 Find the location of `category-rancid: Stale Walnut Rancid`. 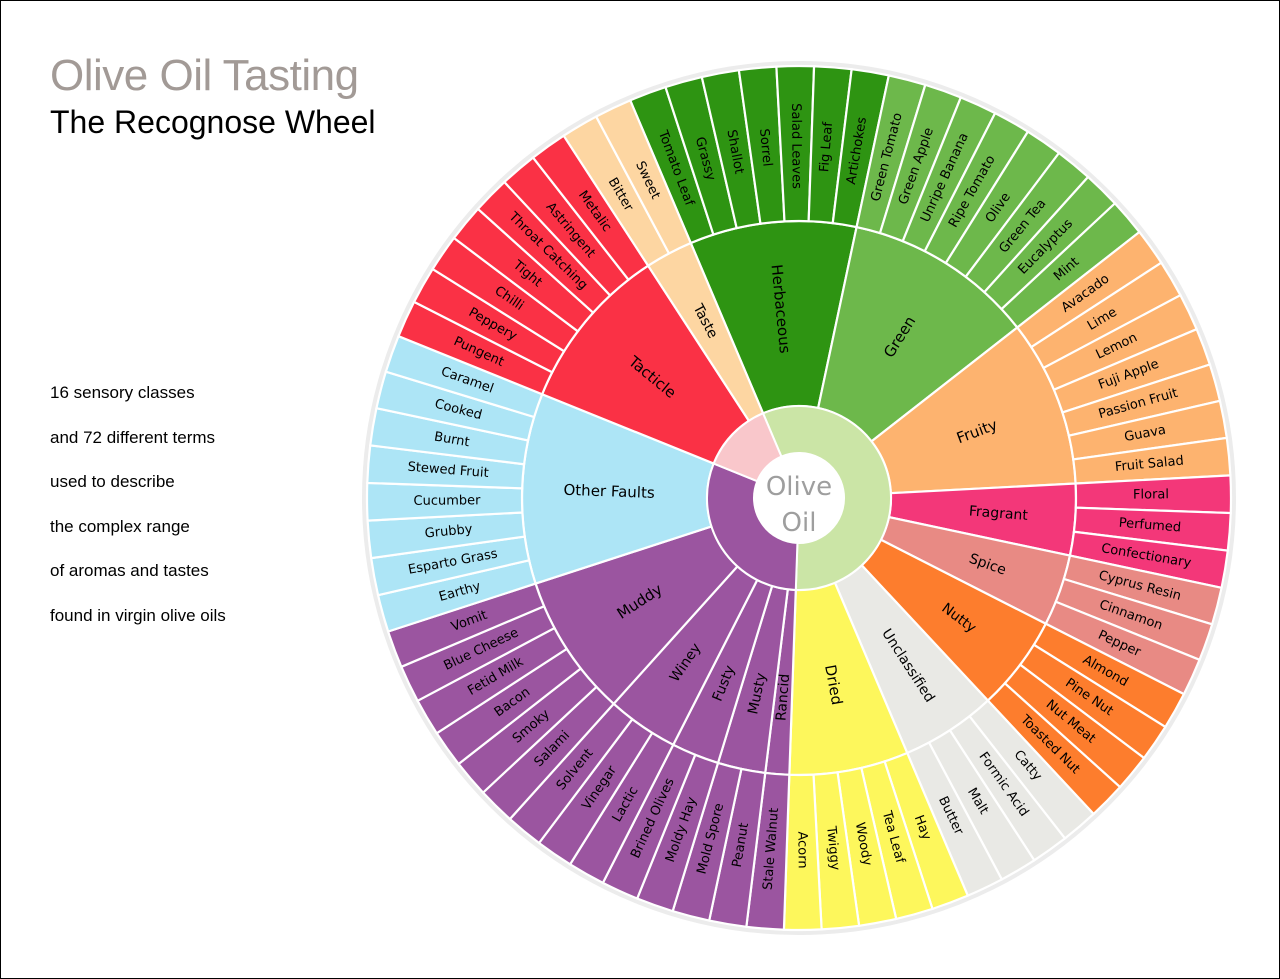

category-rancid: Stale Walnut Rancid is located at coordinates (771, 759).